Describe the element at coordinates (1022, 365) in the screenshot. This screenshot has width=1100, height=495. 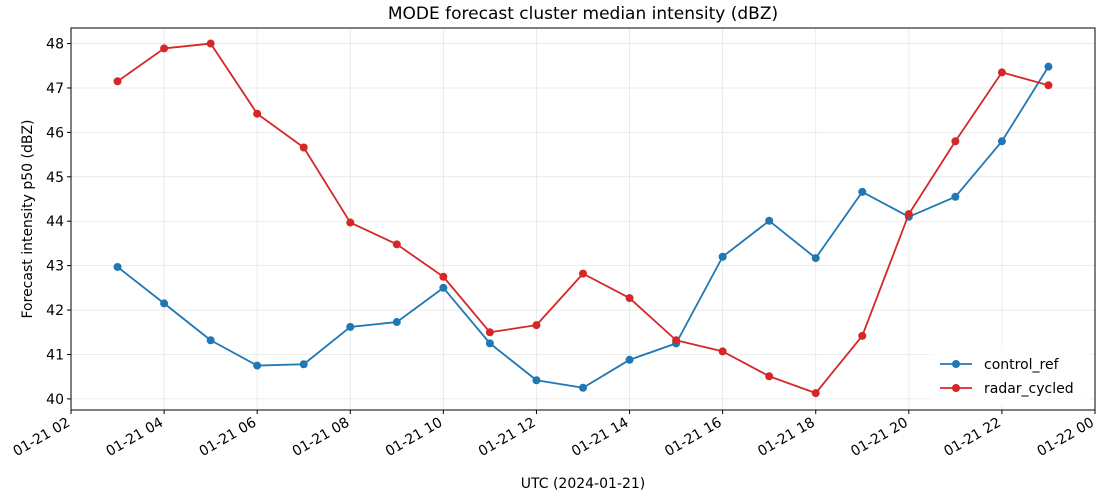
I see `legend-label-control-ref: control_ref` at that location.